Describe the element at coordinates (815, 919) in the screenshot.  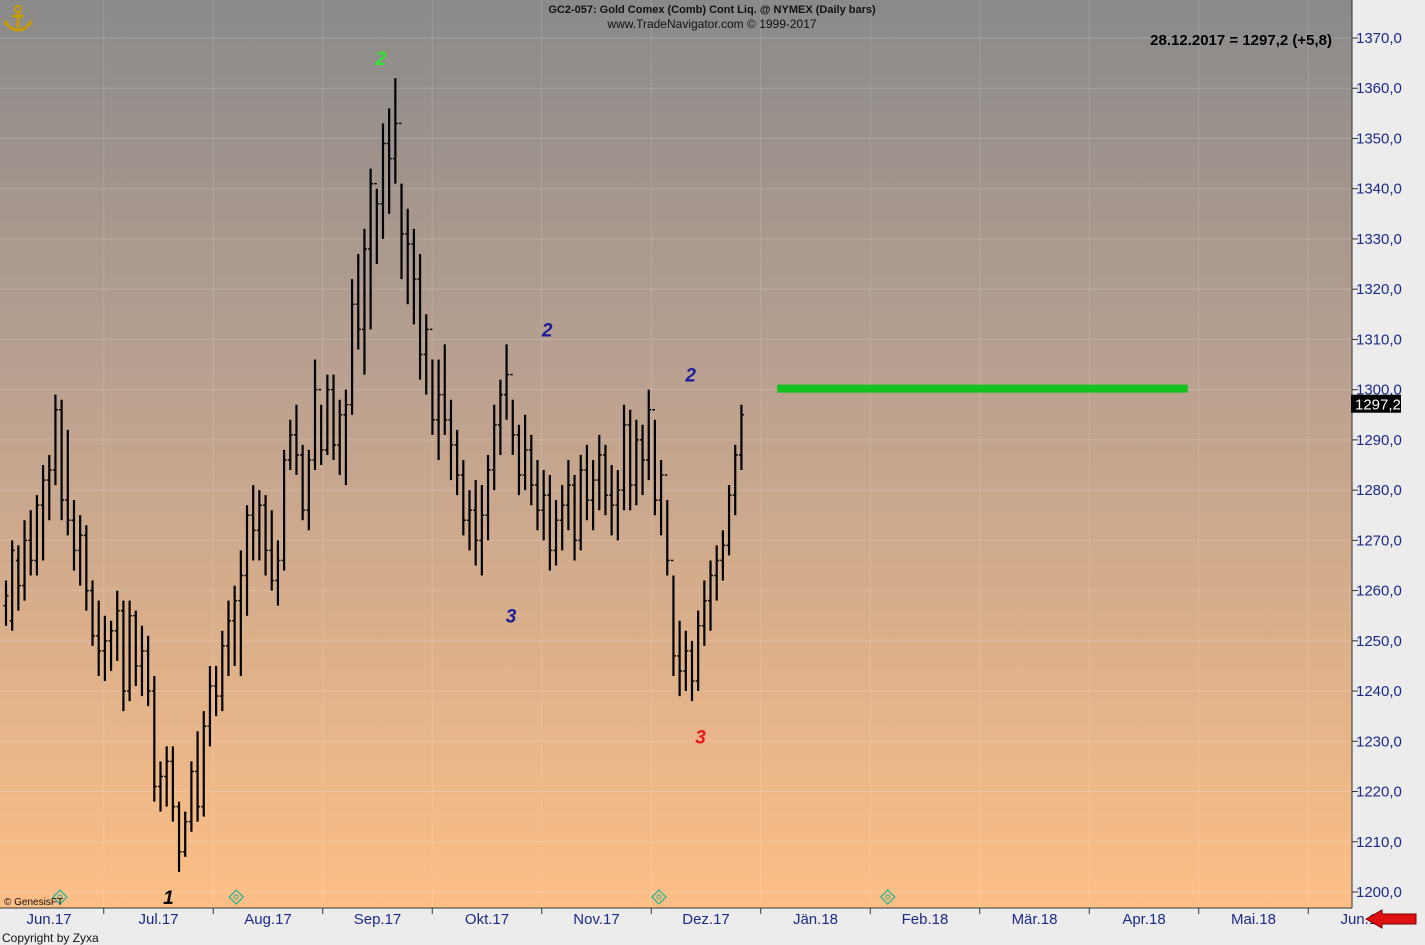
I see `x-tick-label: Jän.18` at that location.